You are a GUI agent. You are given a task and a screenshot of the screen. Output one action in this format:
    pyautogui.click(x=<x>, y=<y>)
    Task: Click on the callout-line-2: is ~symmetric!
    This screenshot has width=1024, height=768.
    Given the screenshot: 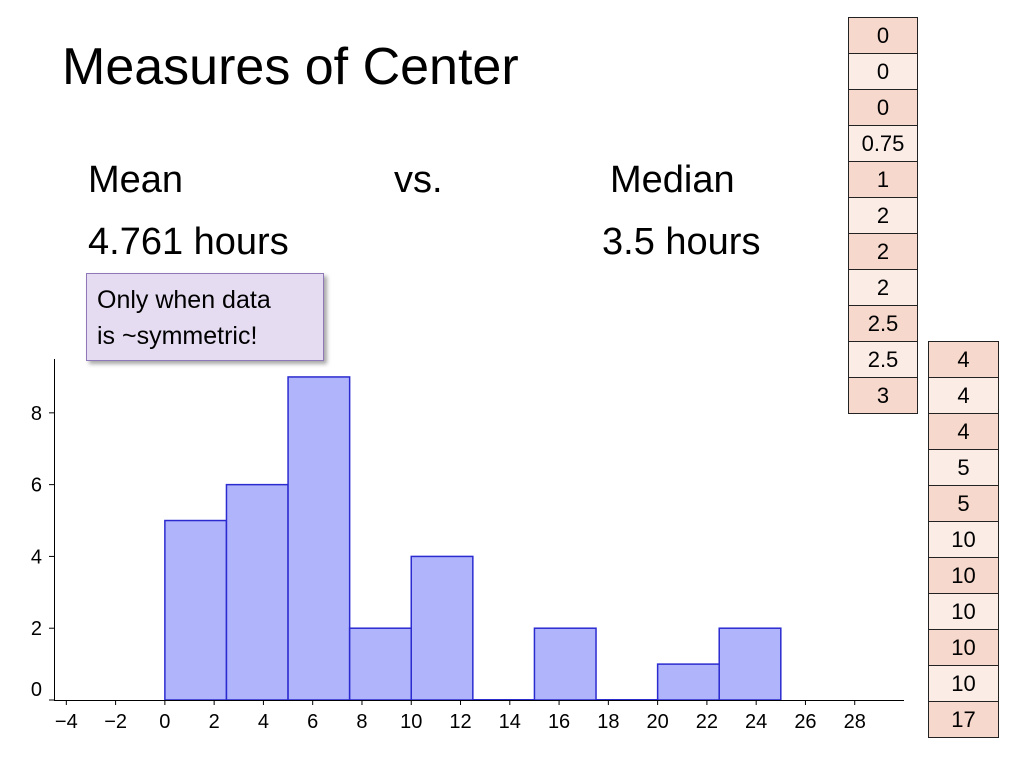 What is the action you would take?
    pyautogui.click(x=177, y=336)
    